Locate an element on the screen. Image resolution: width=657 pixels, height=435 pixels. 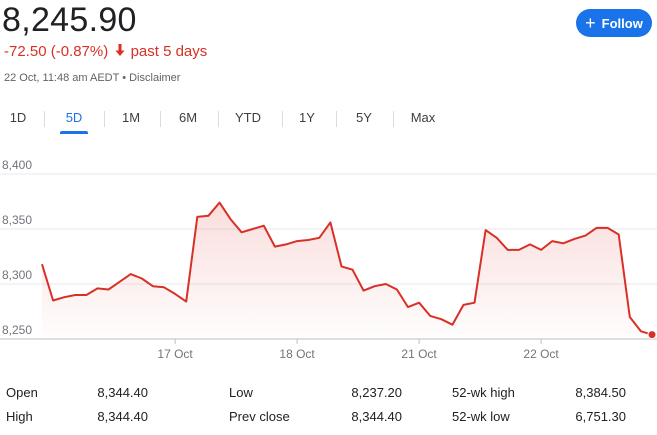
stat-label-open: Open is located at coordinates (22, 392).